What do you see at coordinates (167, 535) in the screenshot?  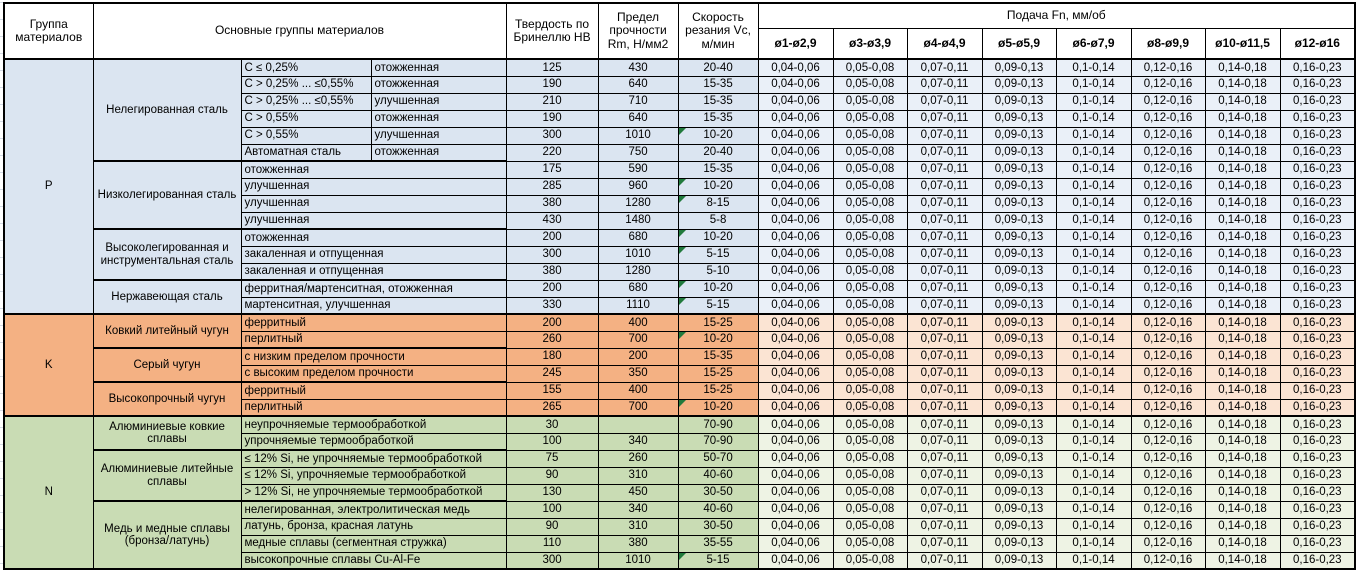 I see `subgroup-name-cell: Медь и медные сплавы (бронза/латунь)` at bounding box center [167, 535].